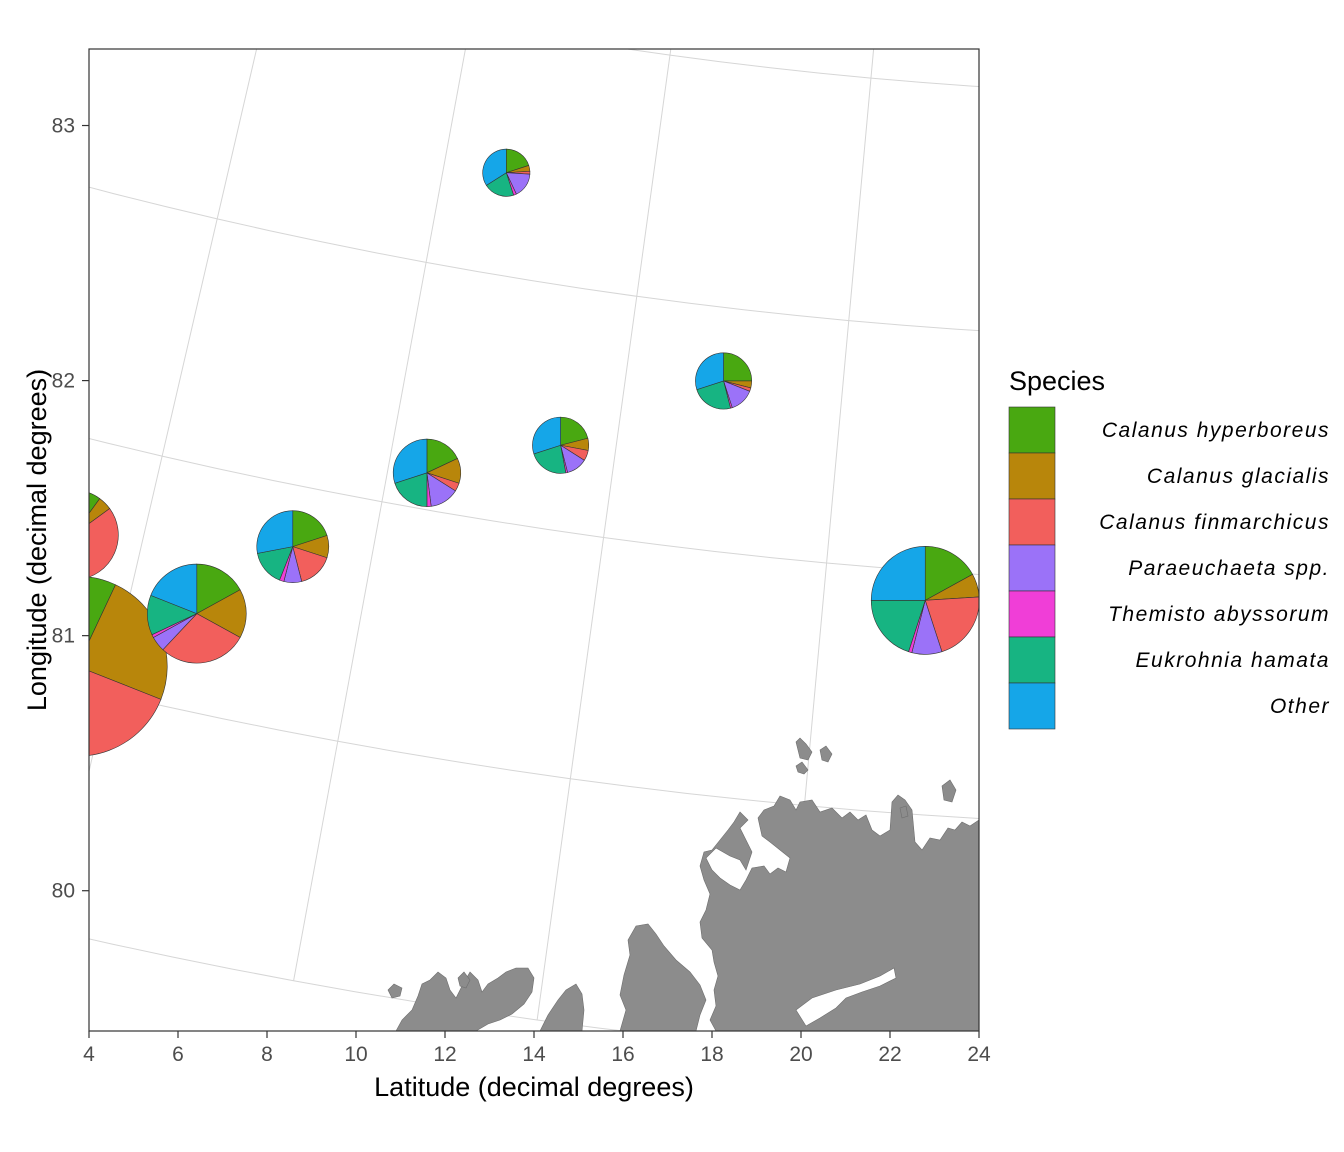 This screenshot has width=1344, height=1152. What do you see at coordinates (802, 768) in the screenshot?
I see `small-island-e` at bounding box center [802, 768].